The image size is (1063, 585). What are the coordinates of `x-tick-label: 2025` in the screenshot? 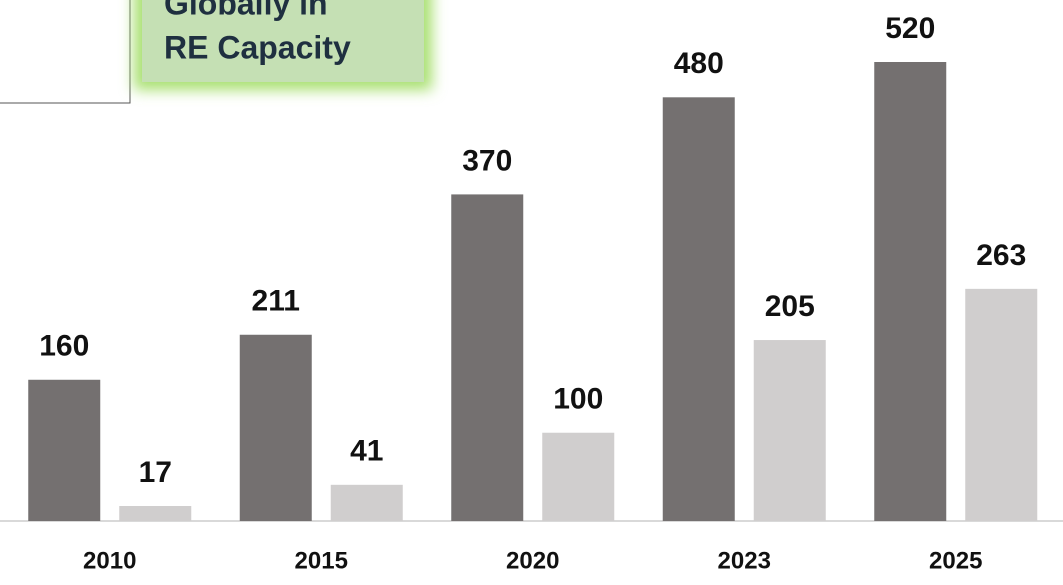 It's located at (955, 560).